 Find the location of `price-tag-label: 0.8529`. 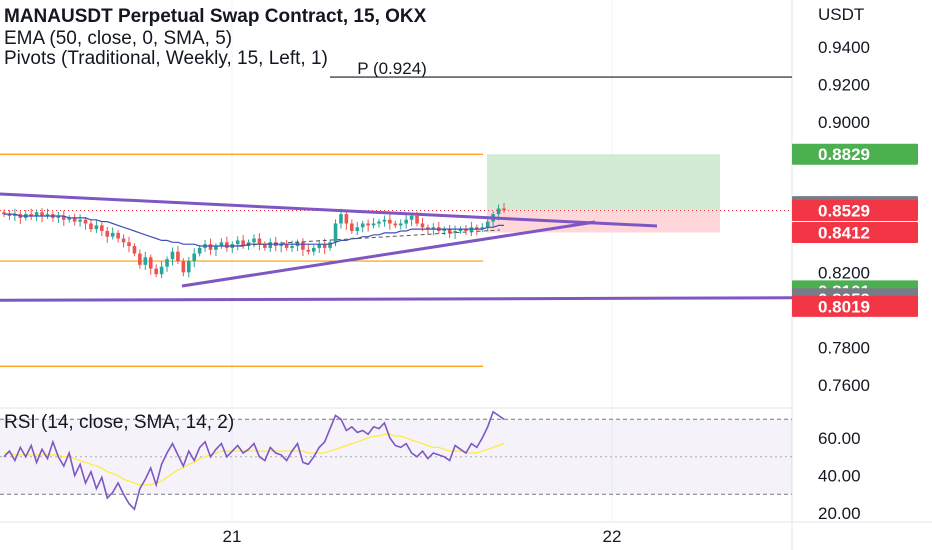

price-tag-label: 0.8529 is located at coordinates (844, 211).